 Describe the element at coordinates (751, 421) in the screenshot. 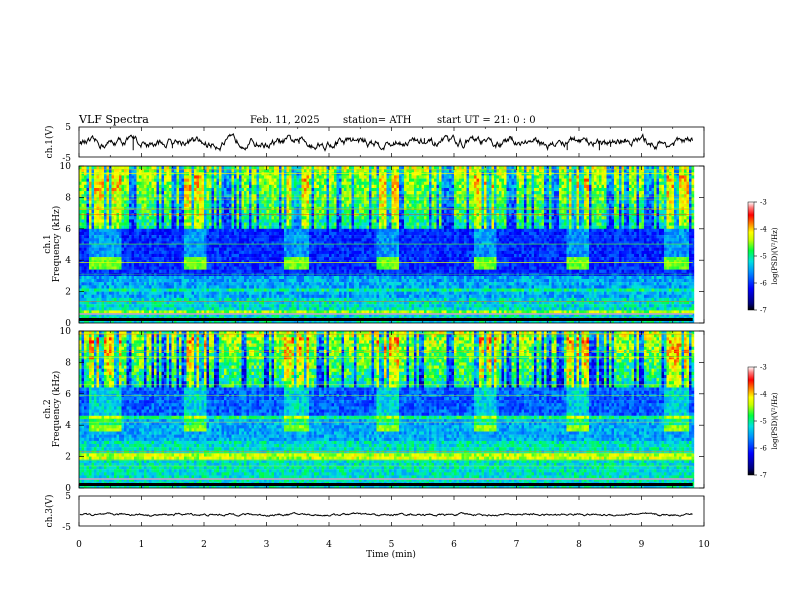

I see `ch2-colorbar-gradient` at that location.